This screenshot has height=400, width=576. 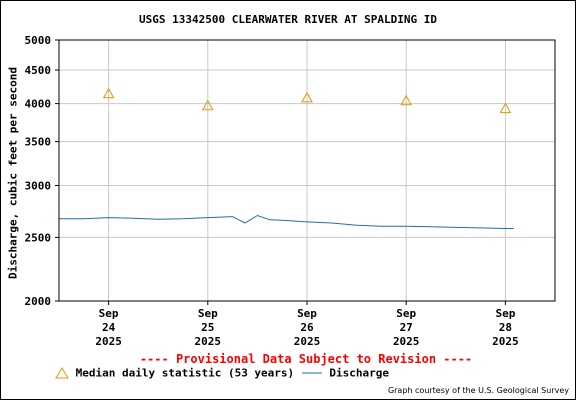 I want to click on legend-median-label: Median daily statistic (53 years), so click(x=185, y=373).